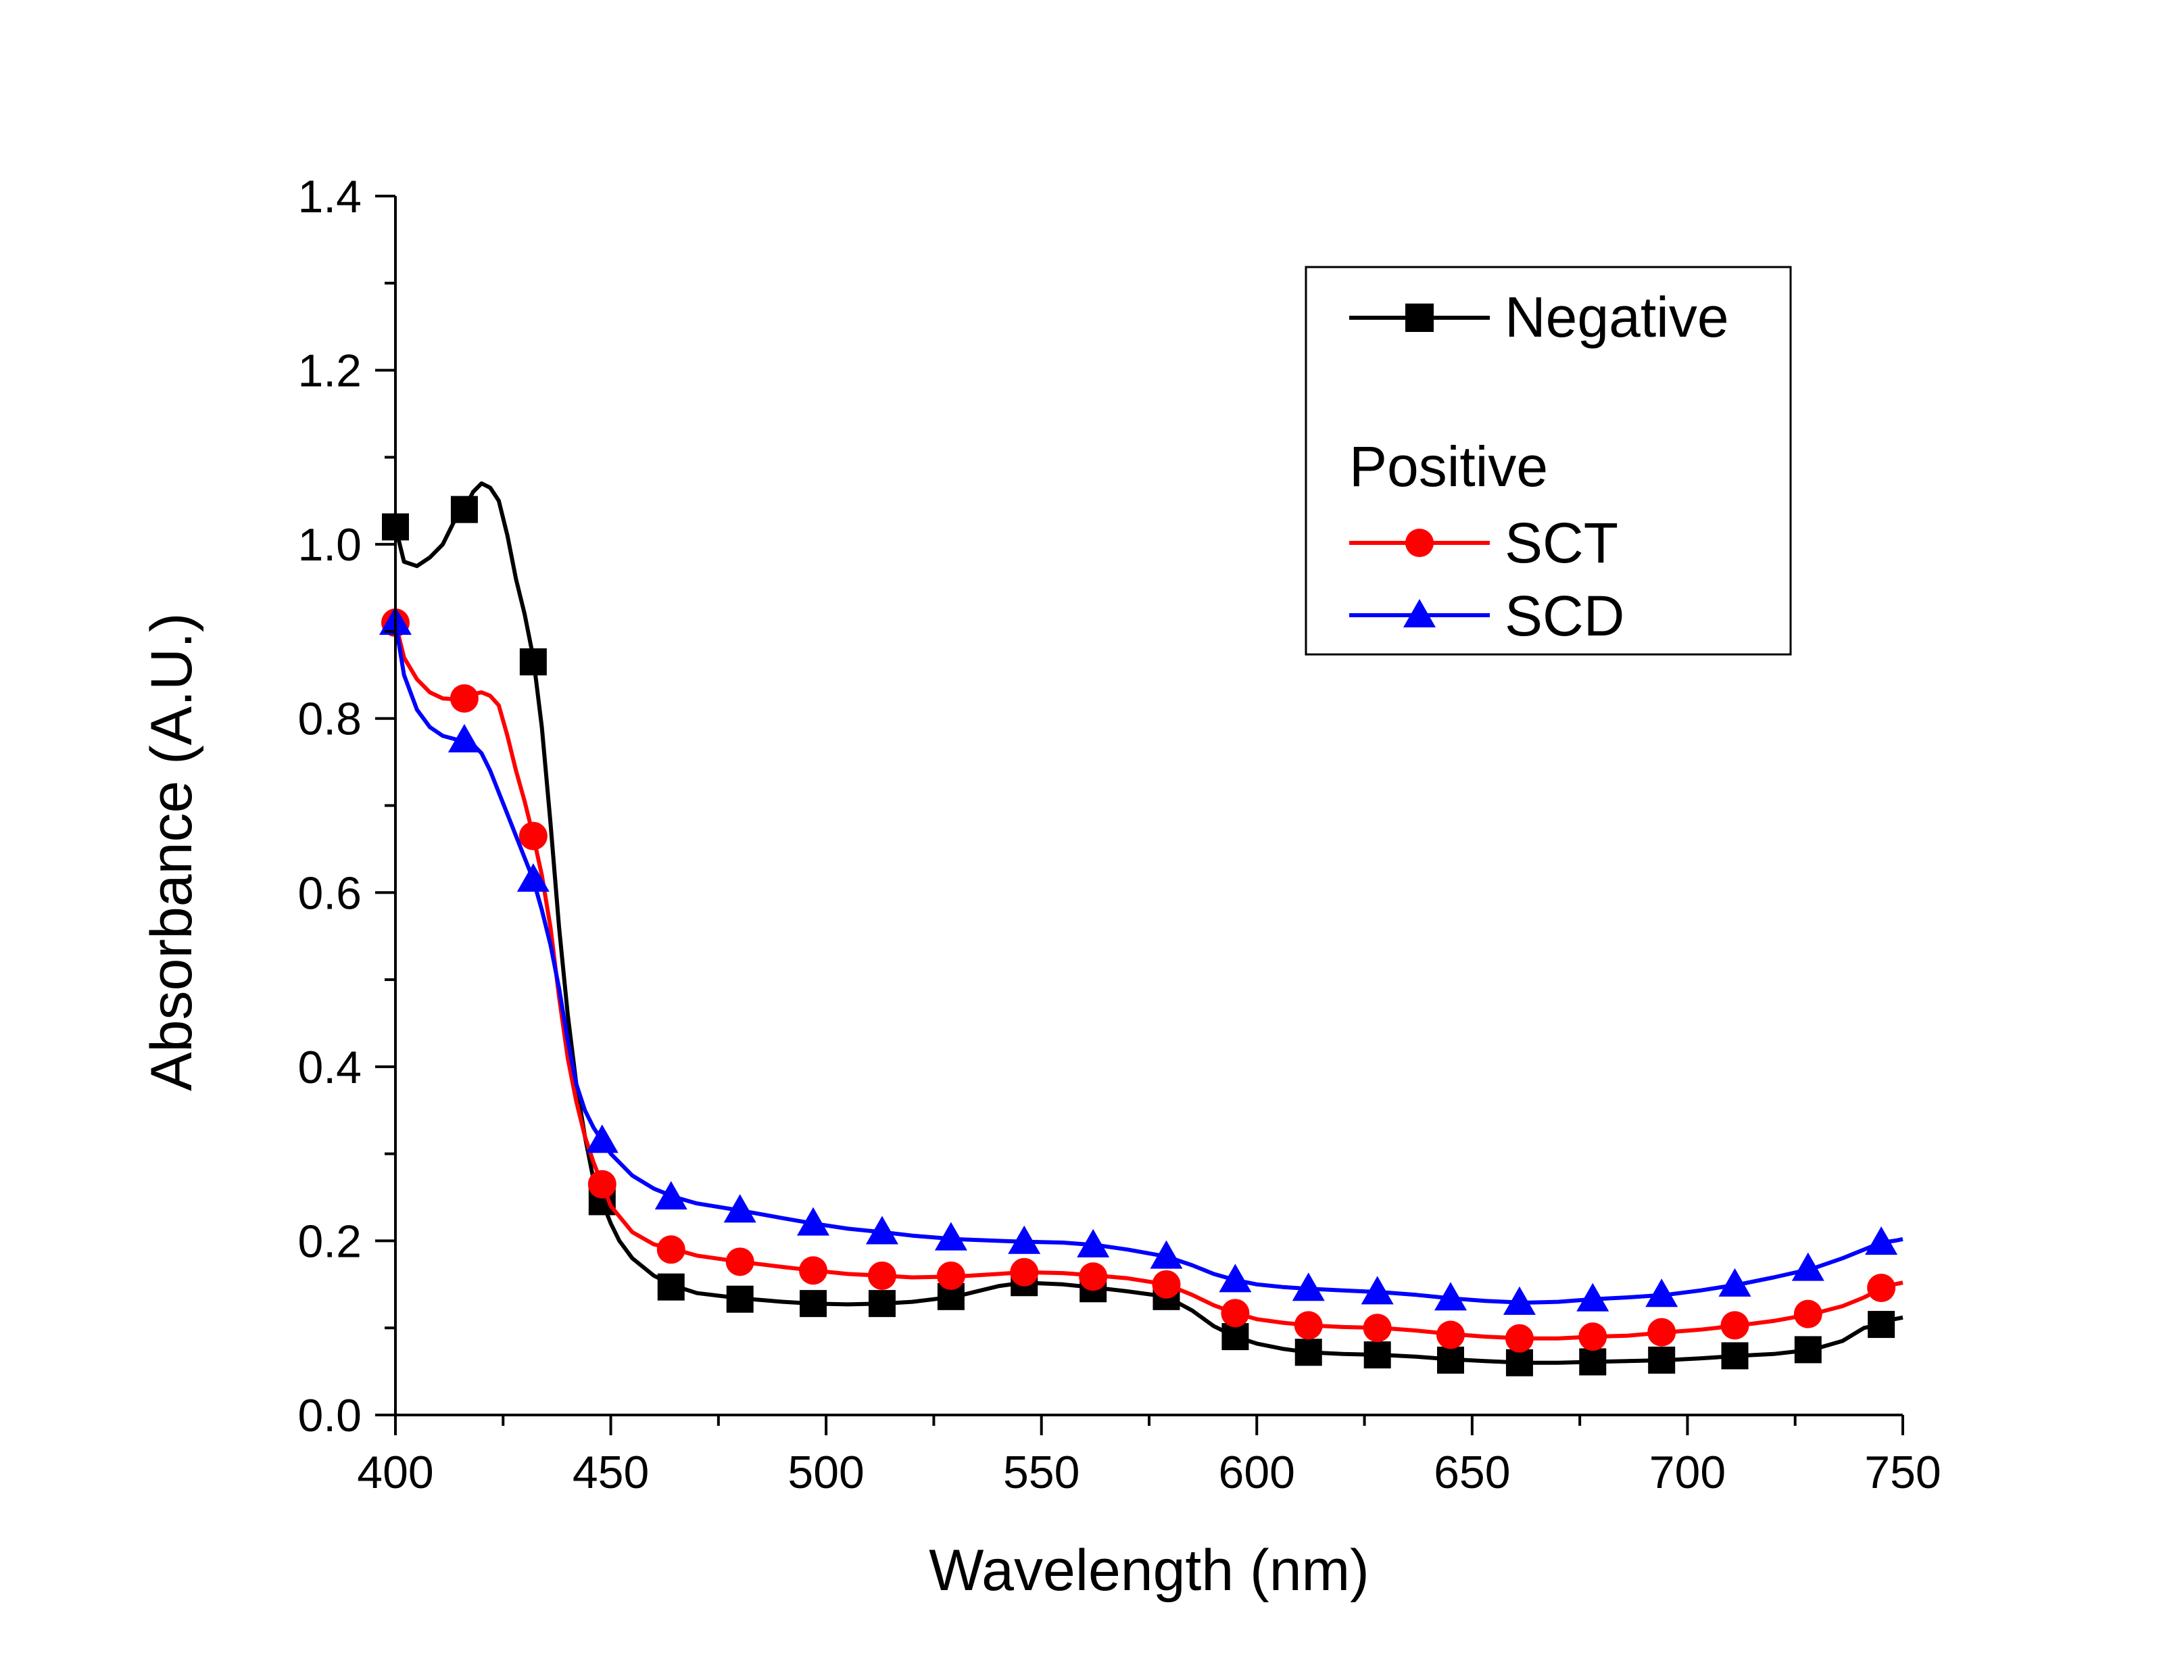 The image size is (2184, 1680). I want to click on x-tick-label: 650, so click(1472, 1473).